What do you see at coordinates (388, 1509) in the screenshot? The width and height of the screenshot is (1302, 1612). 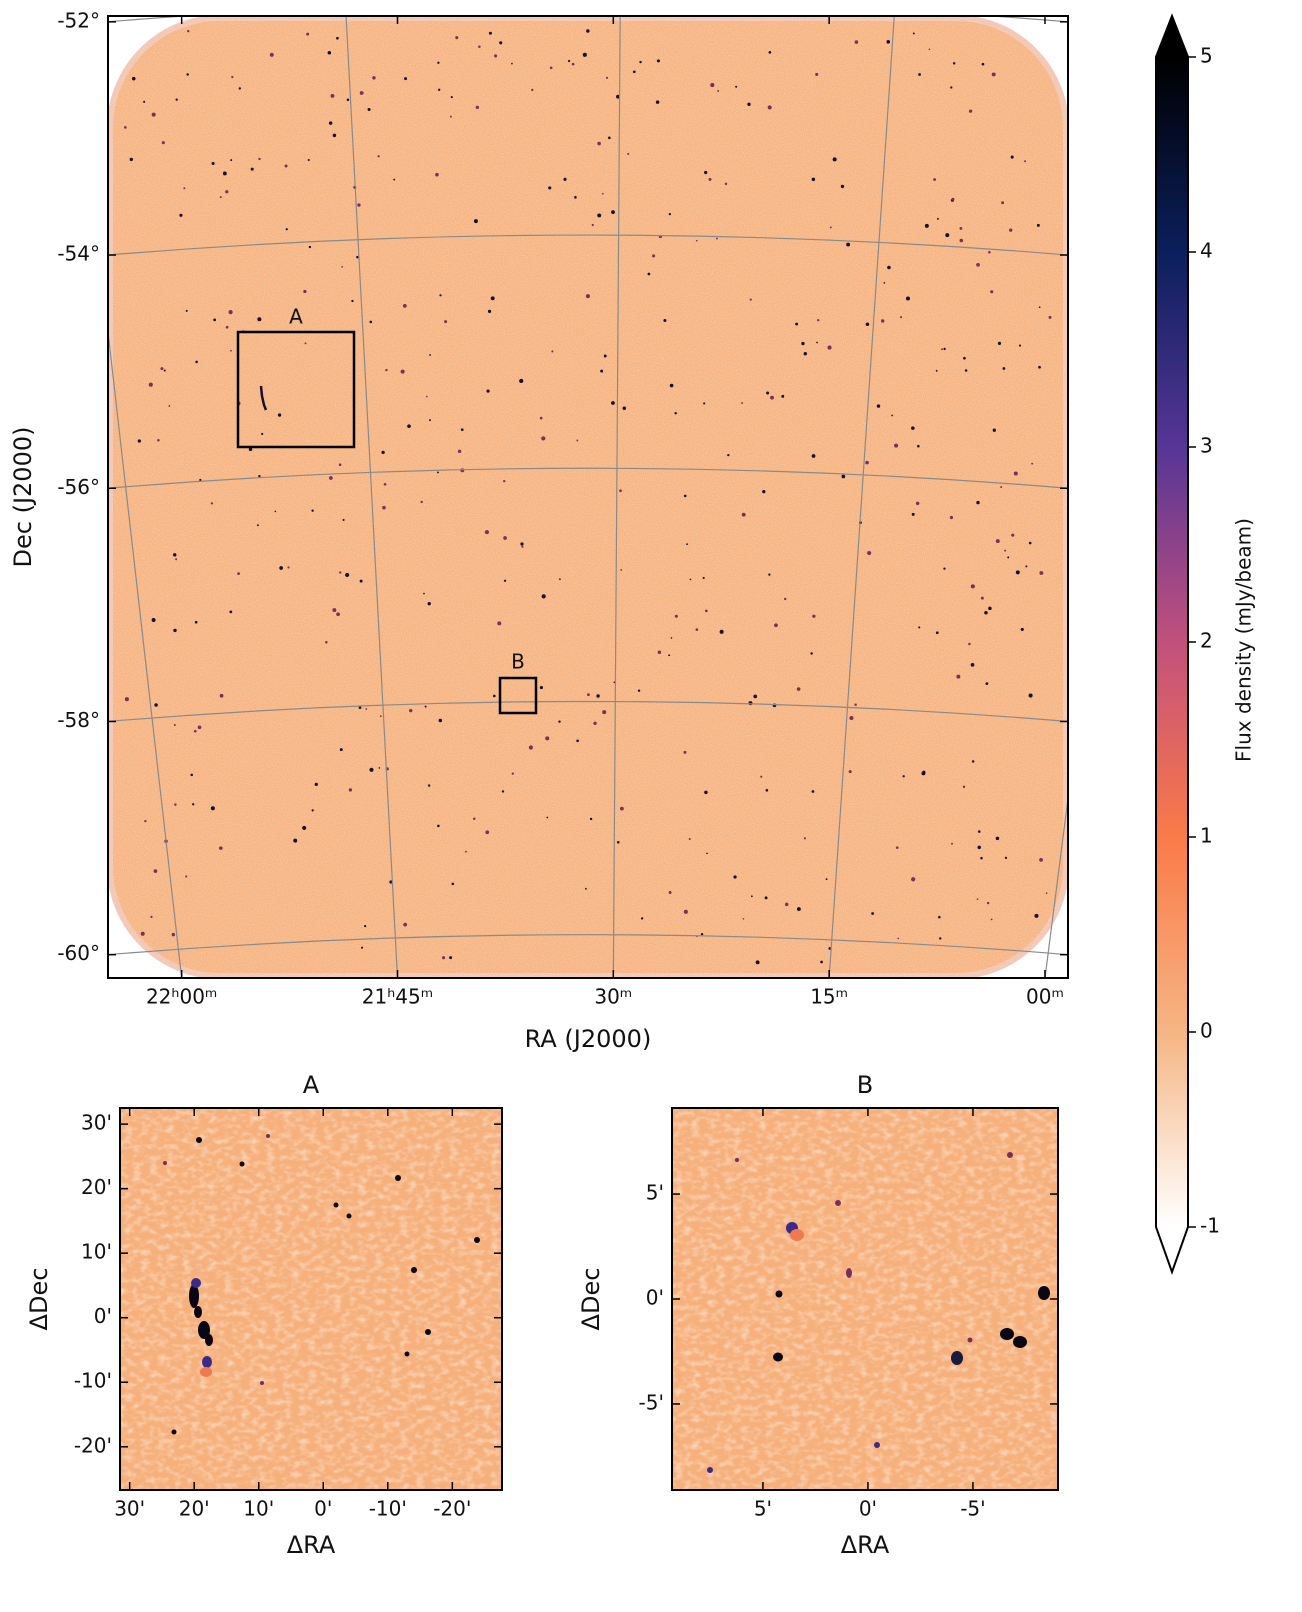 I see `x-tick-label: -10'` at bounding box center [388, 1509].